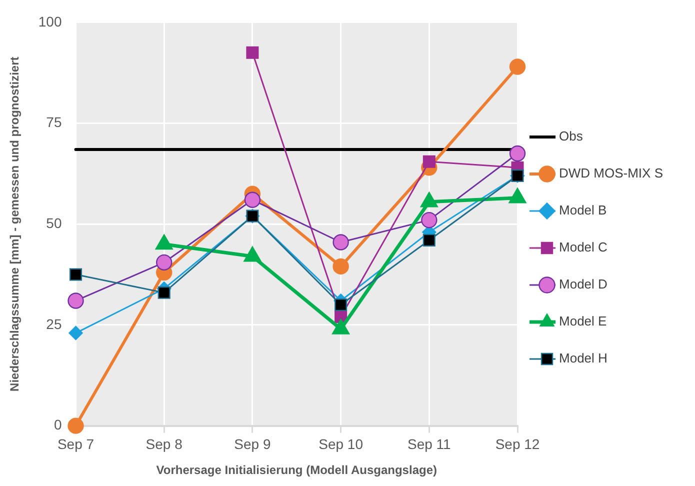  I want to click on y-tick-label: 100, so click(50, 21).